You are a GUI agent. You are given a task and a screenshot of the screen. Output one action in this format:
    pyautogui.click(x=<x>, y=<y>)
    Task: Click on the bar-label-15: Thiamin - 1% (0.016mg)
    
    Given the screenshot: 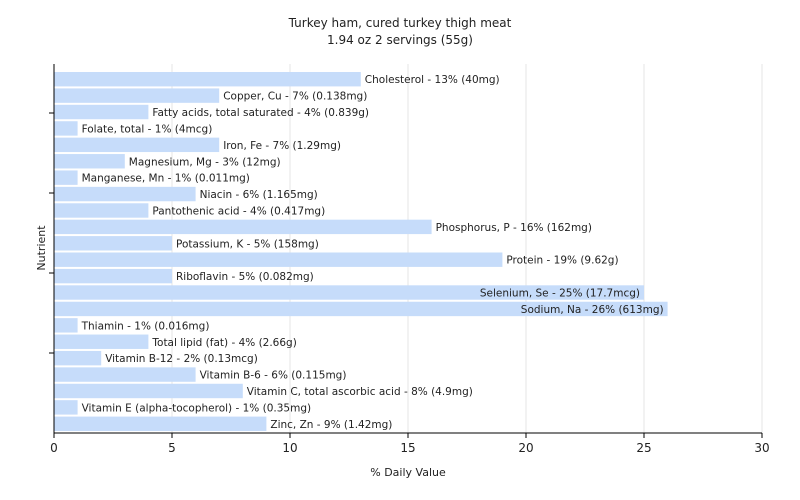 What is the action you would take?
    pyautogui.click(x=145, y=326)
    